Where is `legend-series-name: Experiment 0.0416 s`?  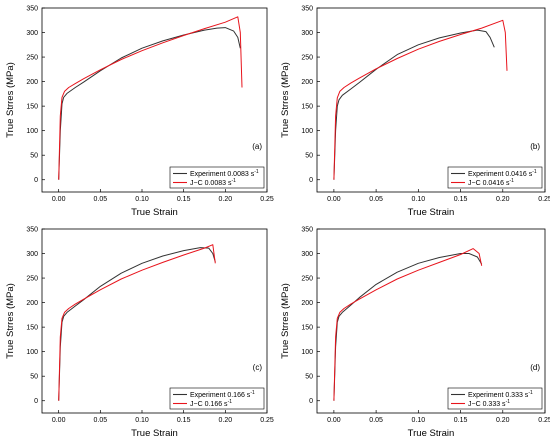 legend-series-name: Experiment 0.0416 s is located at coordinates (500, 174).